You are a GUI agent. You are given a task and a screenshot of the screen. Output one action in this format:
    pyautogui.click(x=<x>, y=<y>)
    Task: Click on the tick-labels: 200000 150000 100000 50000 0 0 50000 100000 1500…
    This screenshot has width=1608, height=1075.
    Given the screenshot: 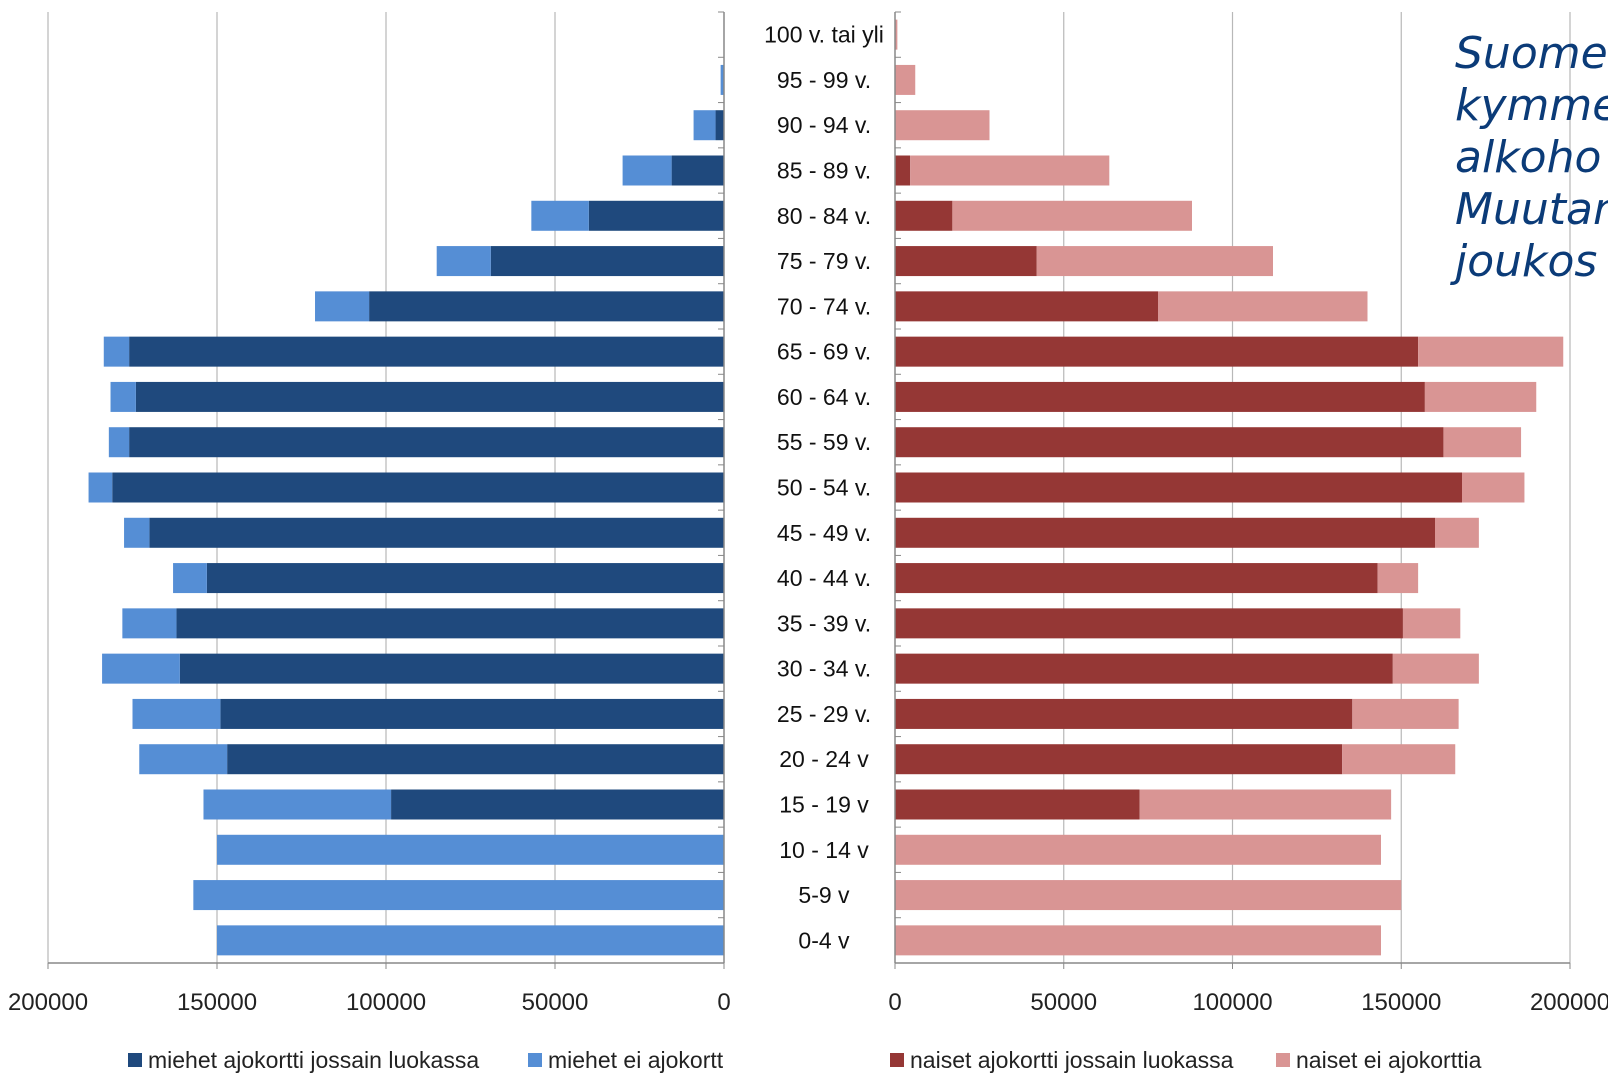 What is the action you would take?
    pyautogui.click(x=808, y=1002)
    